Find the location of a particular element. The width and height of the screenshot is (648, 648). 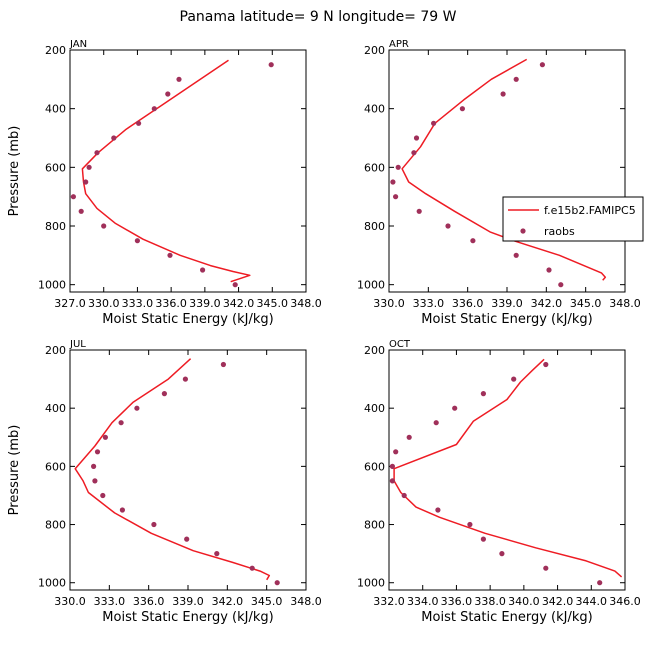

figure-title: Panama latitude= 9 N longitude= 79 W is located at coordinates (318, 17).